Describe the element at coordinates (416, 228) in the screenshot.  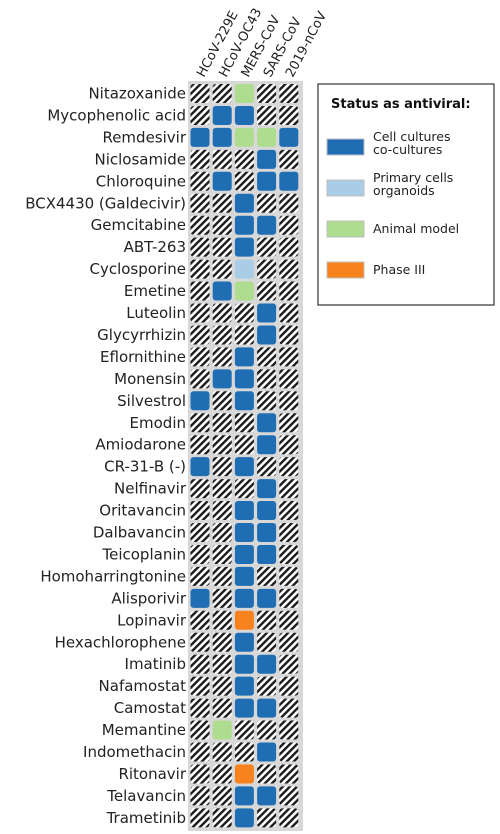
I see `legend-label: Animal model` at that location.